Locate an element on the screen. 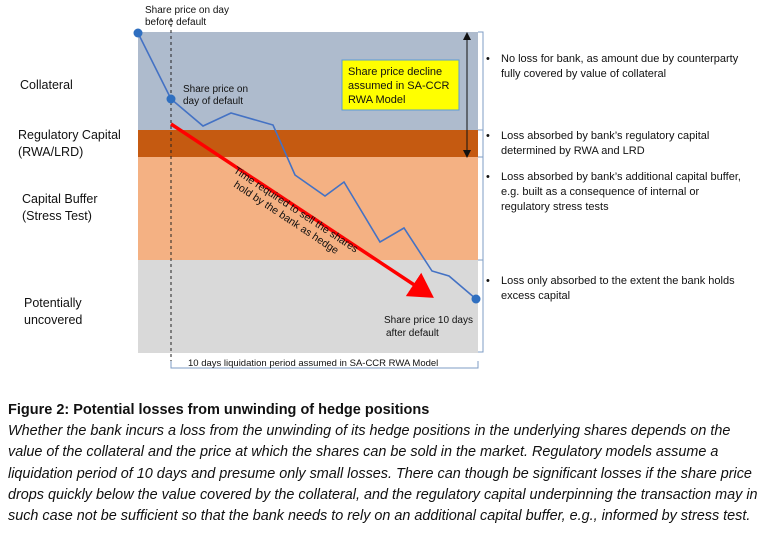 The height and width of the screenshot is (559, 768). after-10-days-annotation-line2: after default is located at coordinates (412, 333).